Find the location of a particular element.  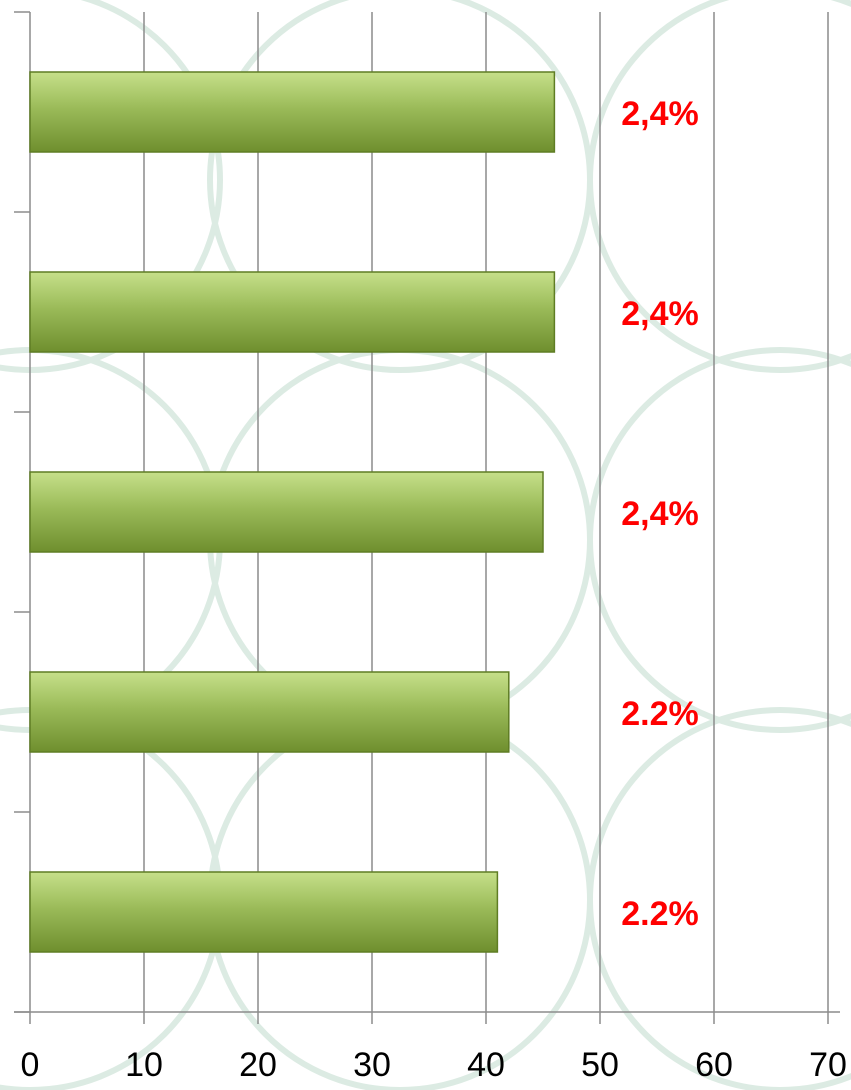

x-tick-label: 50 is located at coordinates (600, 1065).